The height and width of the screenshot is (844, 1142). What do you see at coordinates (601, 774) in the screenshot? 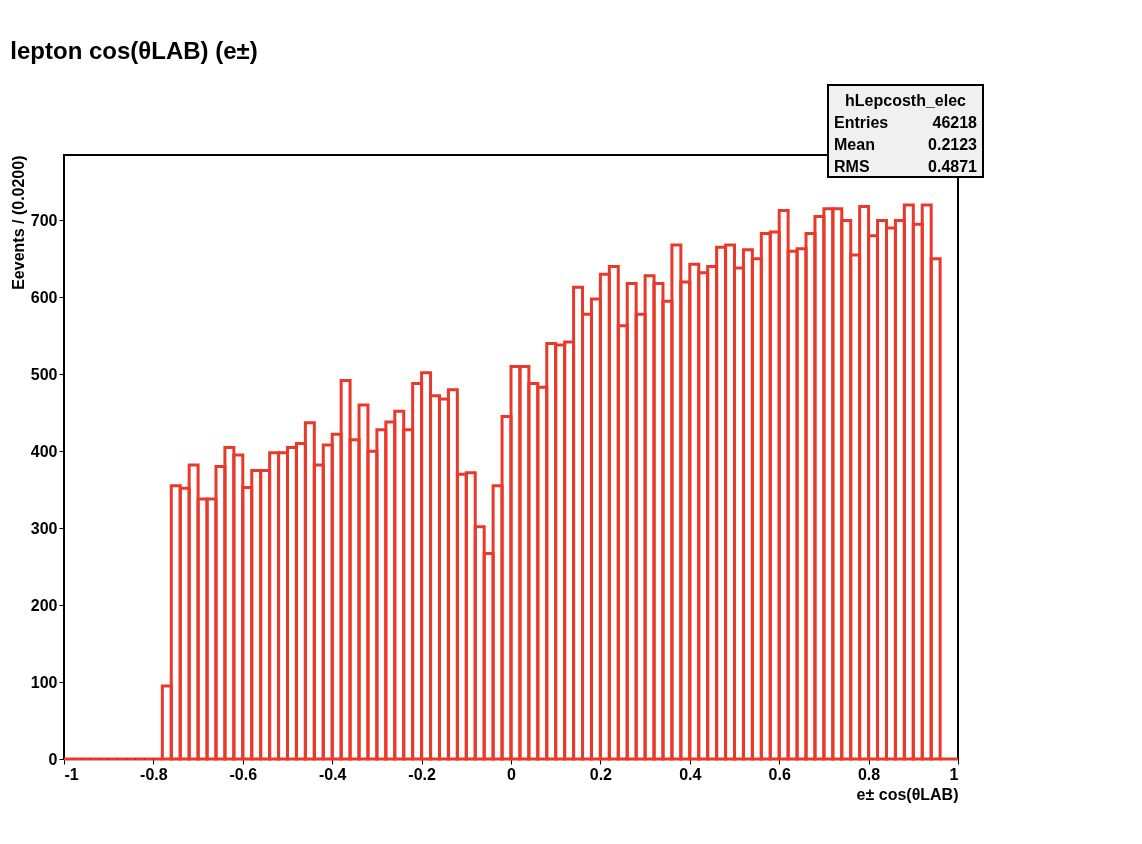
I see `x-tick-label: 0.2` at bounding box center [601, 774].